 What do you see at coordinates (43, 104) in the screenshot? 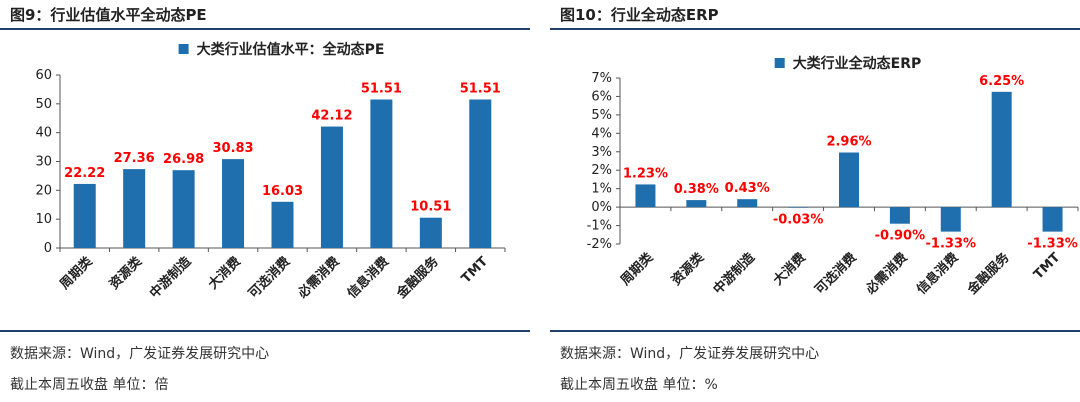
I see `y-tick-label: 50` at bounding box center [43, 104].